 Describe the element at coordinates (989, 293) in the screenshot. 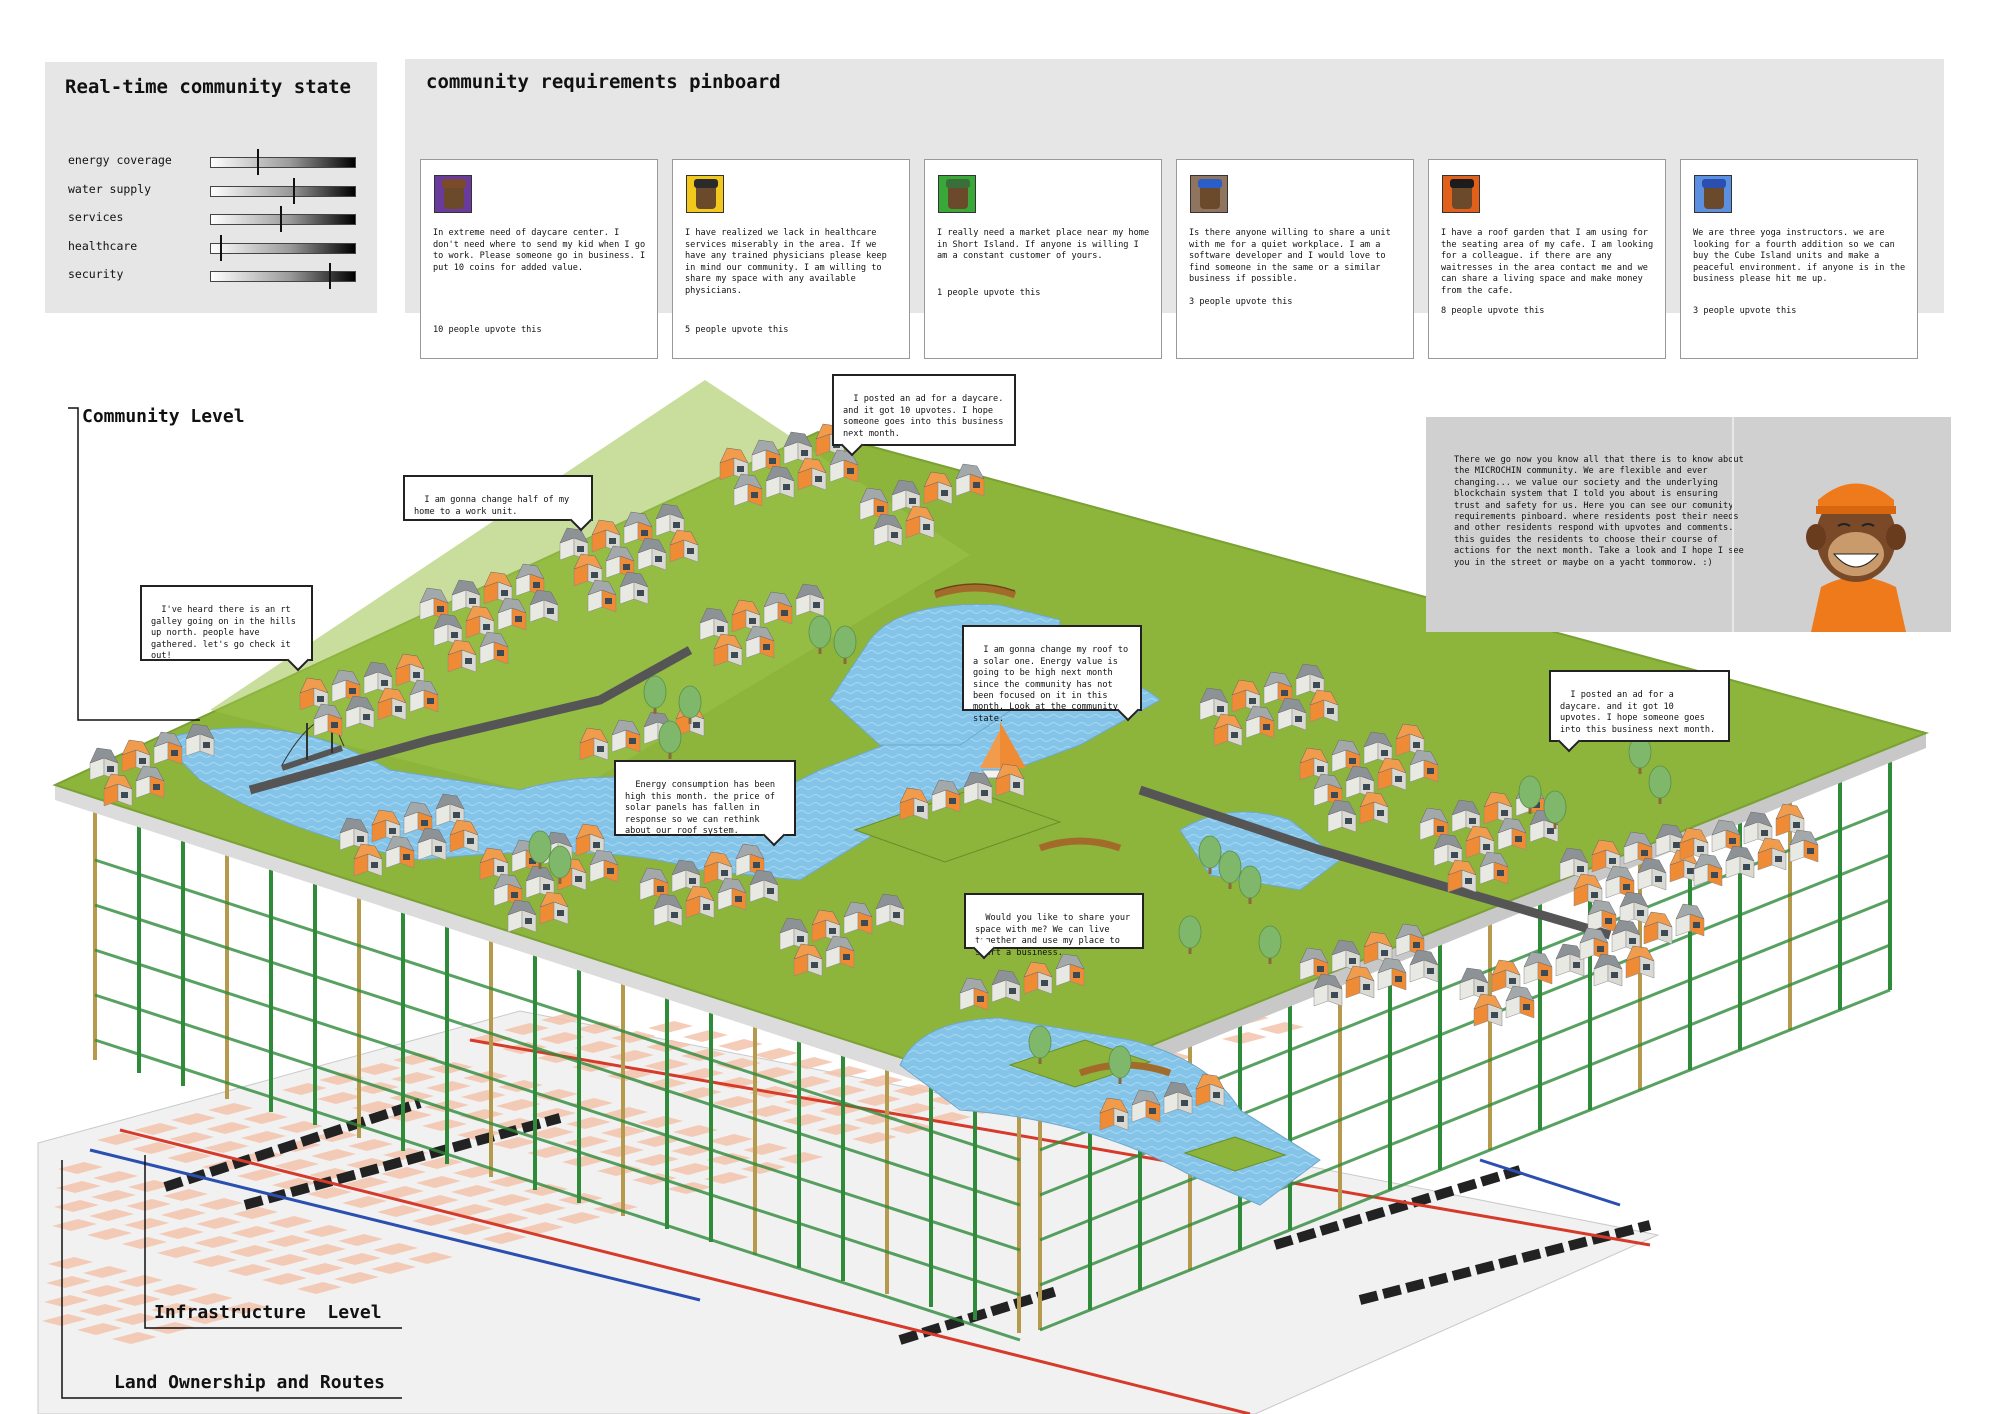

I see `pinboard-card-upvotes: 1 people upvote this` at that location.